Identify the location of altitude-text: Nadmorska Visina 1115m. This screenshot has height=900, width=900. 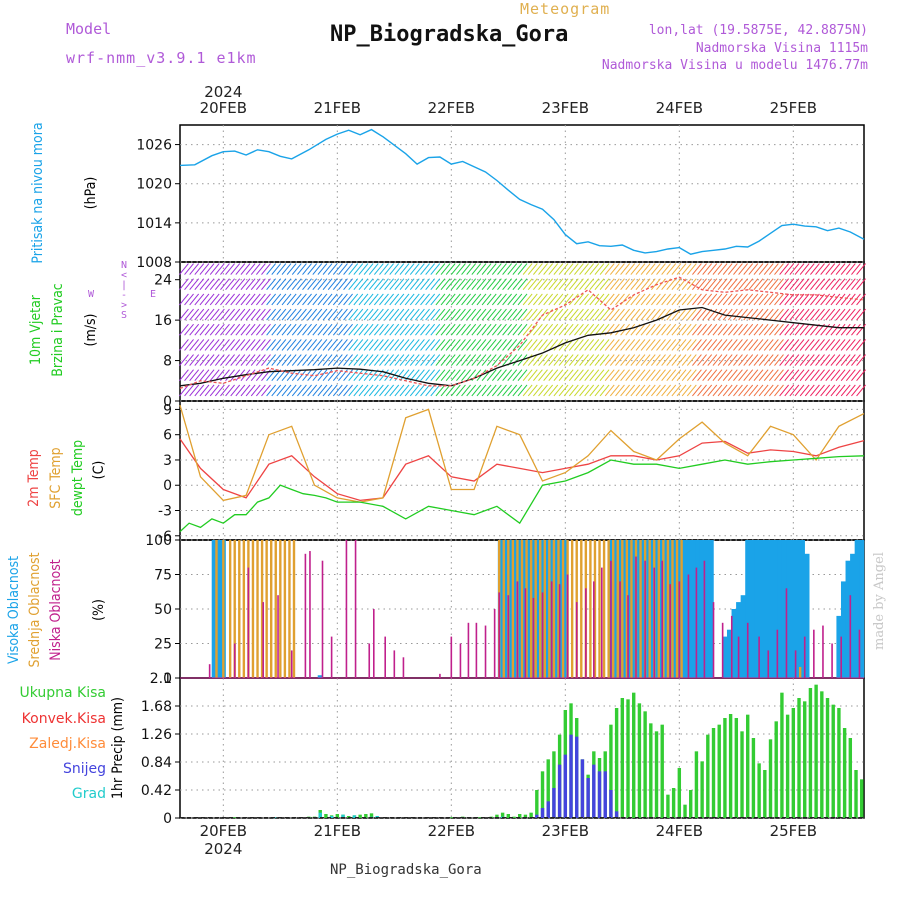
(781, 48).